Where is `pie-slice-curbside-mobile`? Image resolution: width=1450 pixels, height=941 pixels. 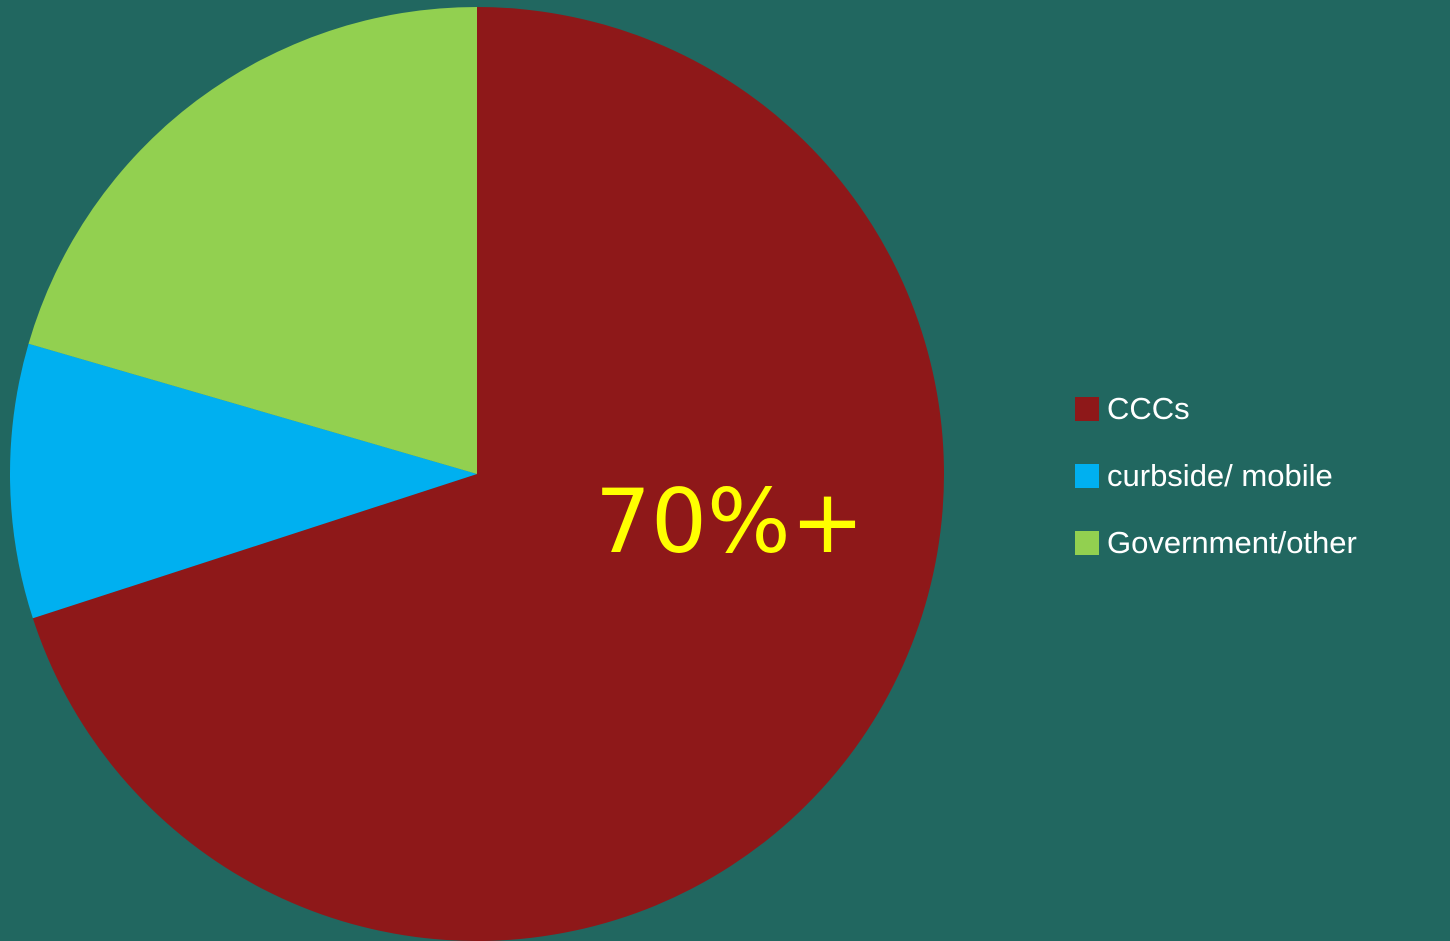
pie-slice-curbside-mobile is located at coordinates (243, 481).